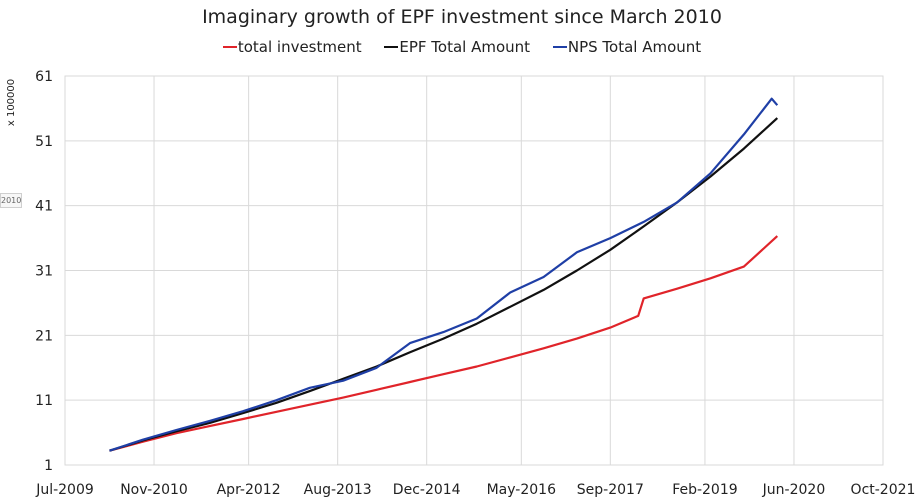  Describe the element at coordinates (391, 46) in the screenshot. I see `legend-swatch-epf-total` at that location.